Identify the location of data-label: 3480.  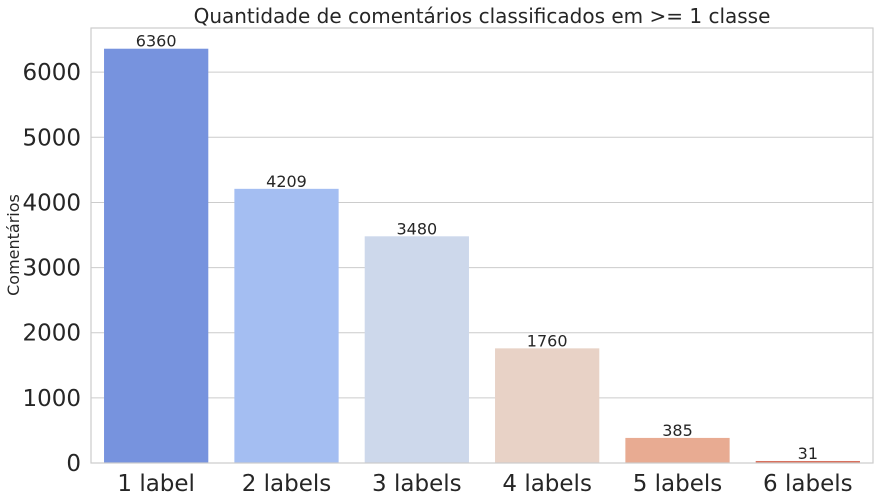
(416, 228).